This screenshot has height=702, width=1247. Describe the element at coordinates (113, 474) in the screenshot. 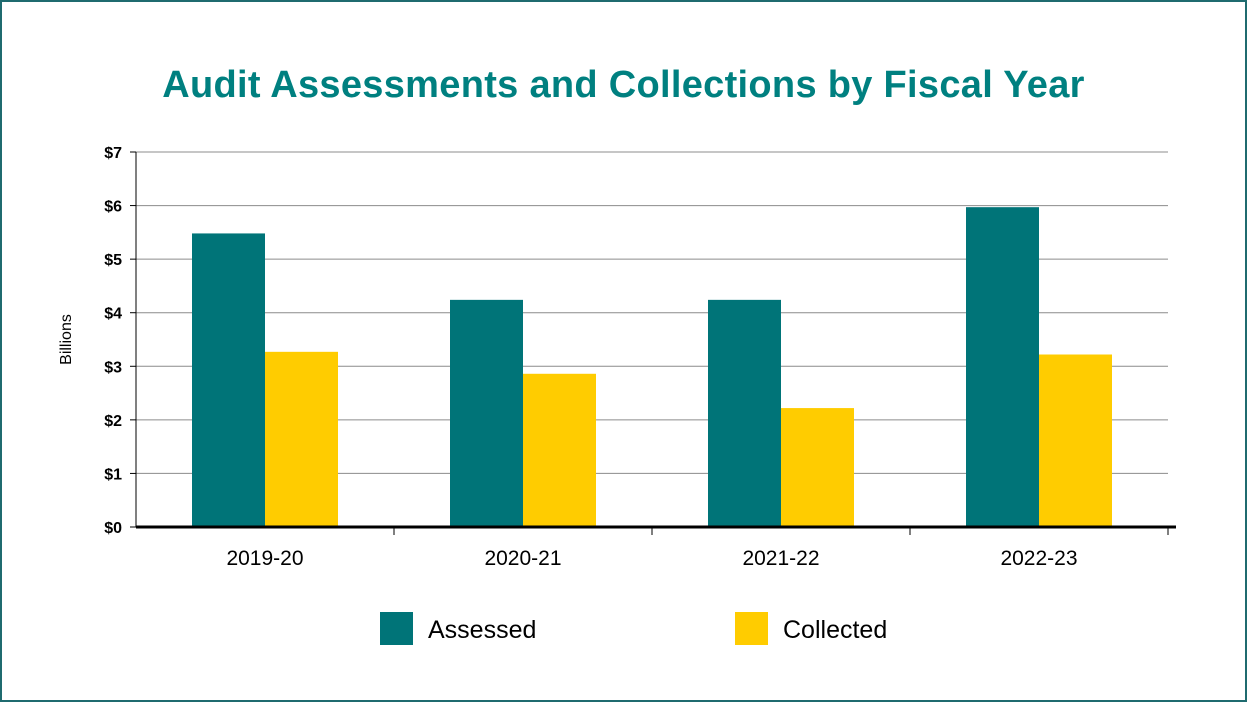

I see `y-tick-label: $1` at that location.